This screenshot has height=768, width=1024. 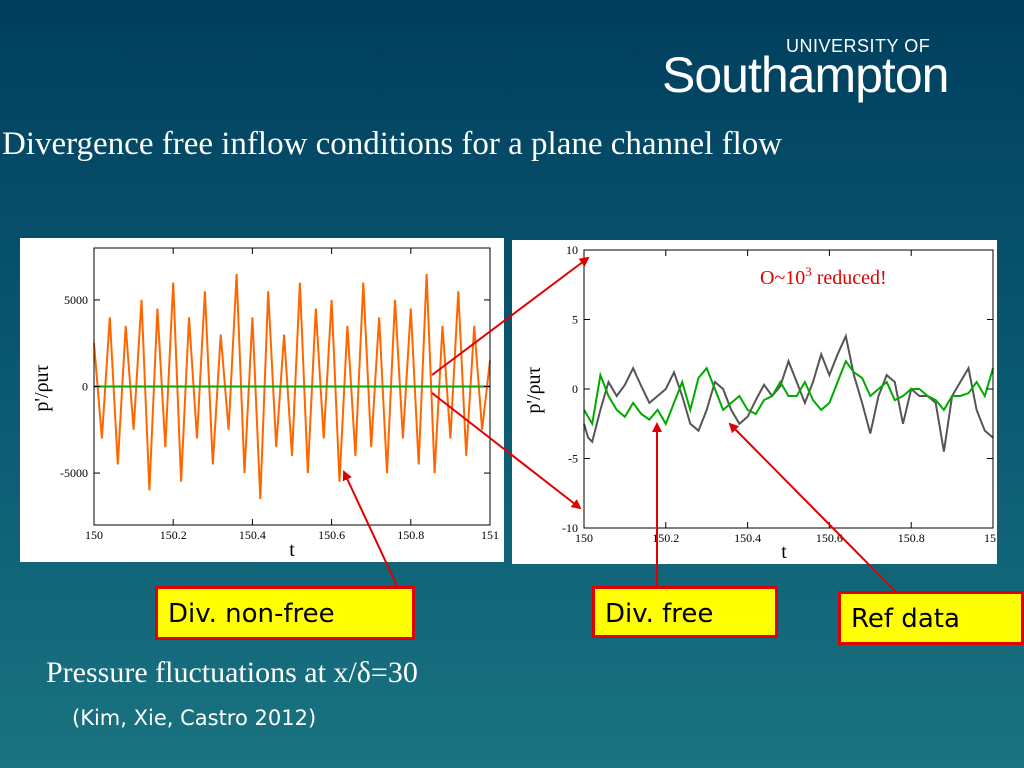 I want to click on logo-southampton: Southampton, so click(x=805, y=75).